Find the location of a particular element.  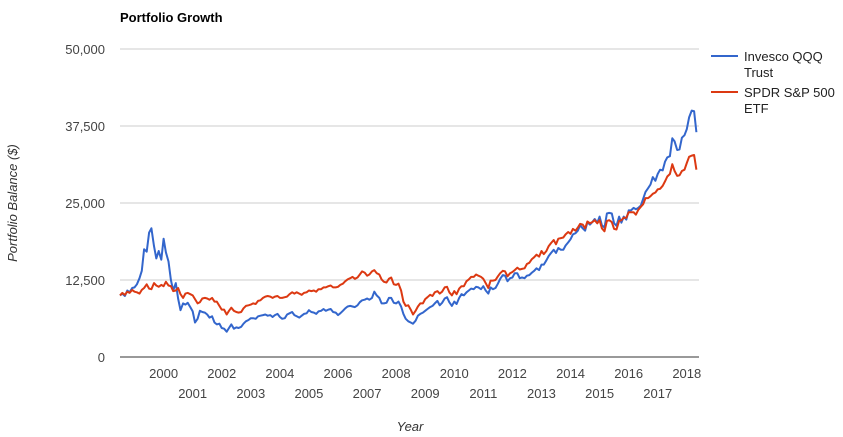

legend-label: SPDR S&P 500 ETF is located at coordinates (789, 100).